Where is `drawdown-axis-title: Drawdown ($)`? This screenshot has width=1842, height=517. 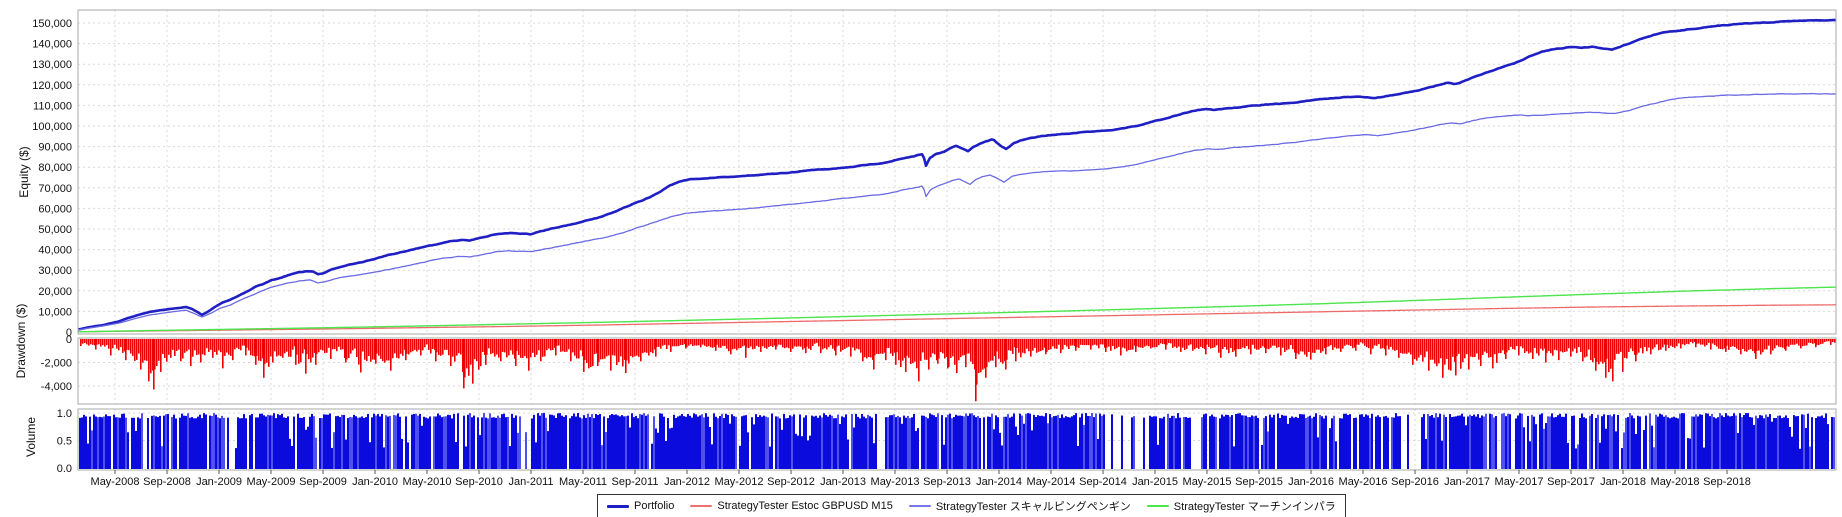
drawdown-axis-title: Drawdown ($) is located at coordinates (21, 341).